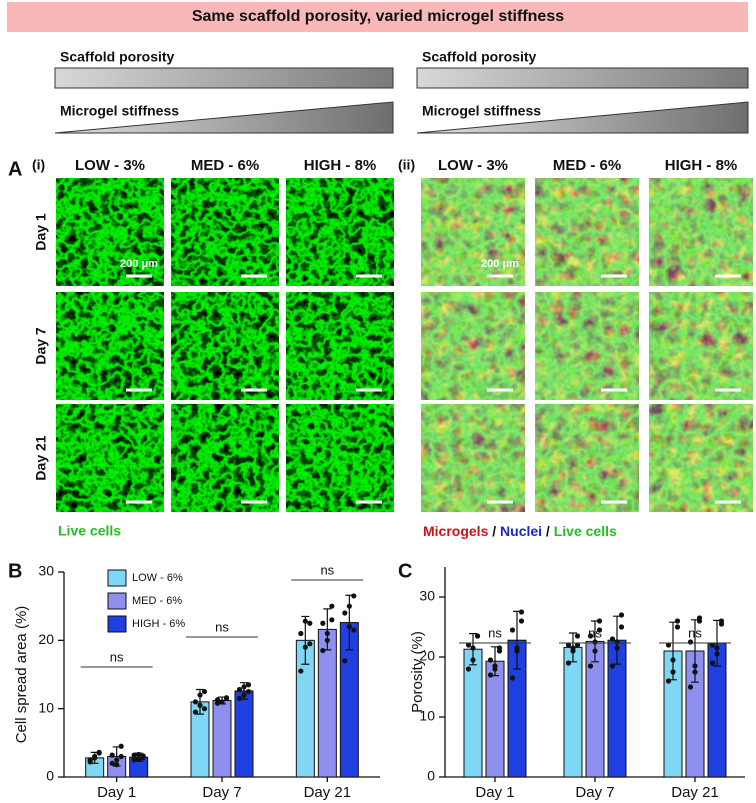  I want to click on x-tick-label: Day 21, so click(695, 792).